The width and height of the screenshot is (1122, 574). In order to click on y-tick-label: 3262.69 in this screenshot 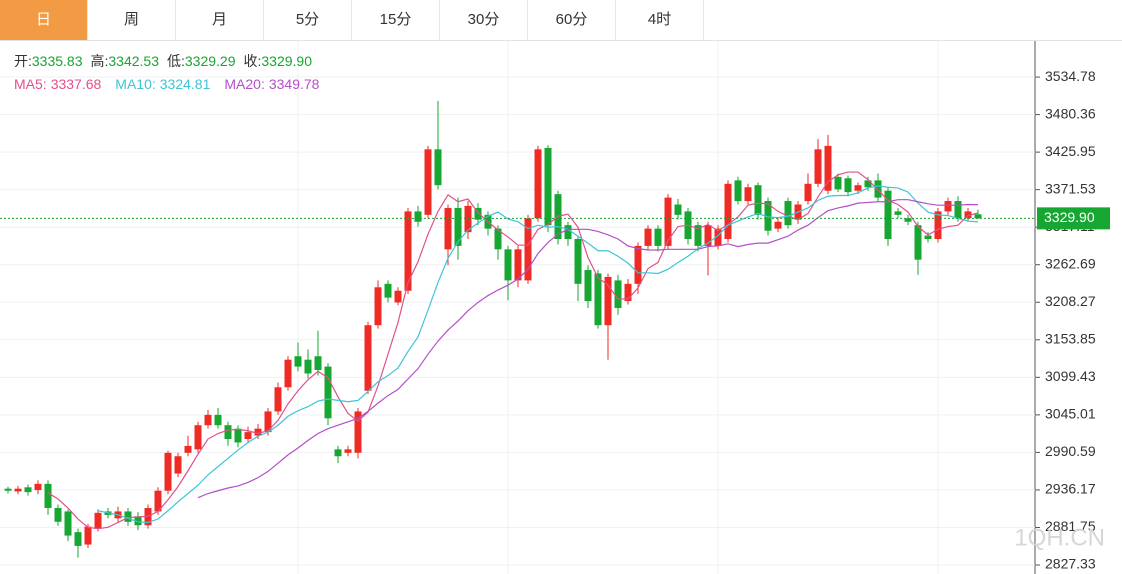, I will do `click(1070, 263)`.